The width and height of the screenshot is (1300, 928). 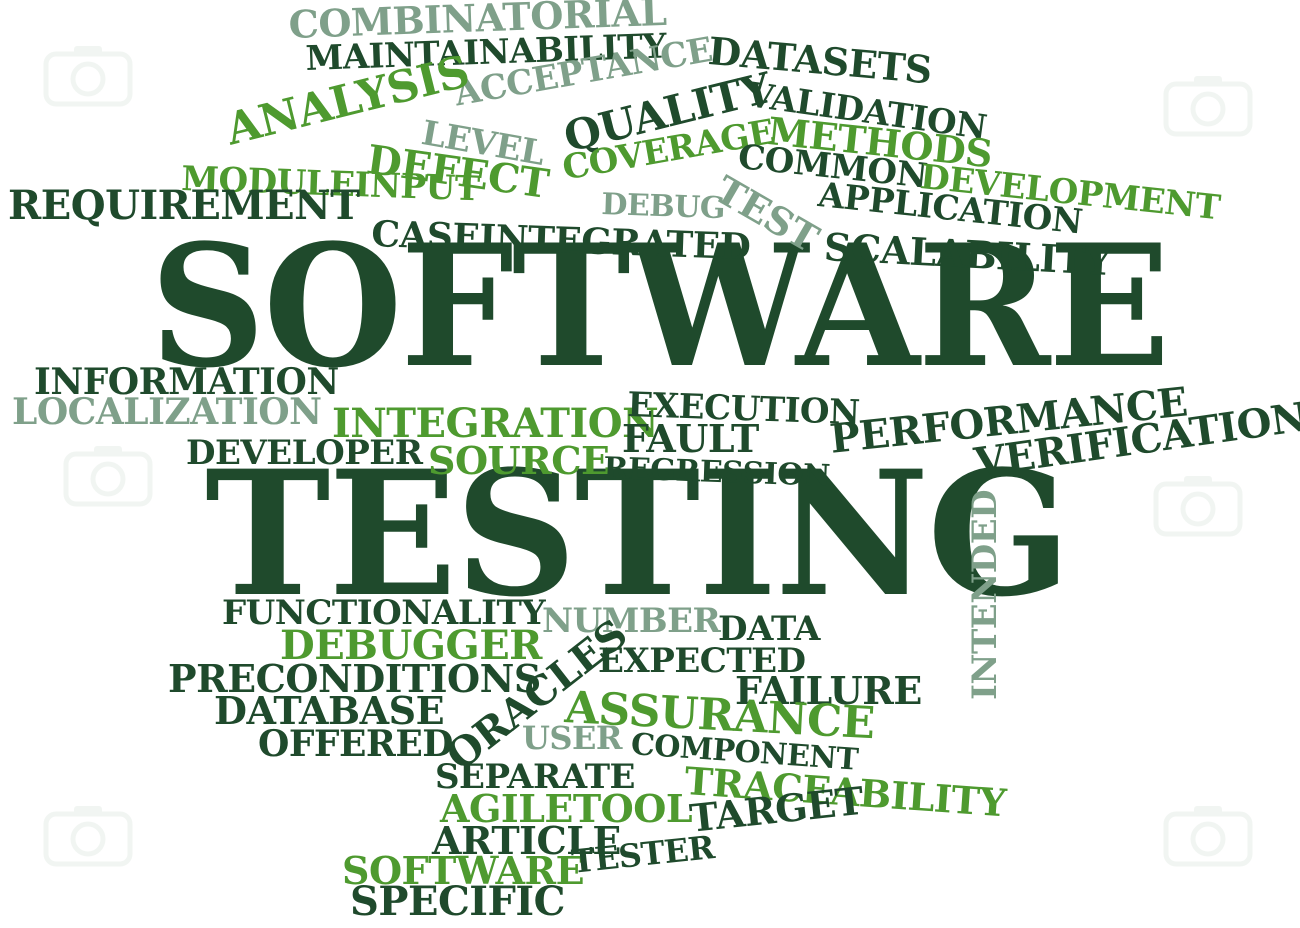 What do you see at coordinates (329, 710) in the screenshot?
I see `word-database: DATABASE` at bounding box center [329, 710].